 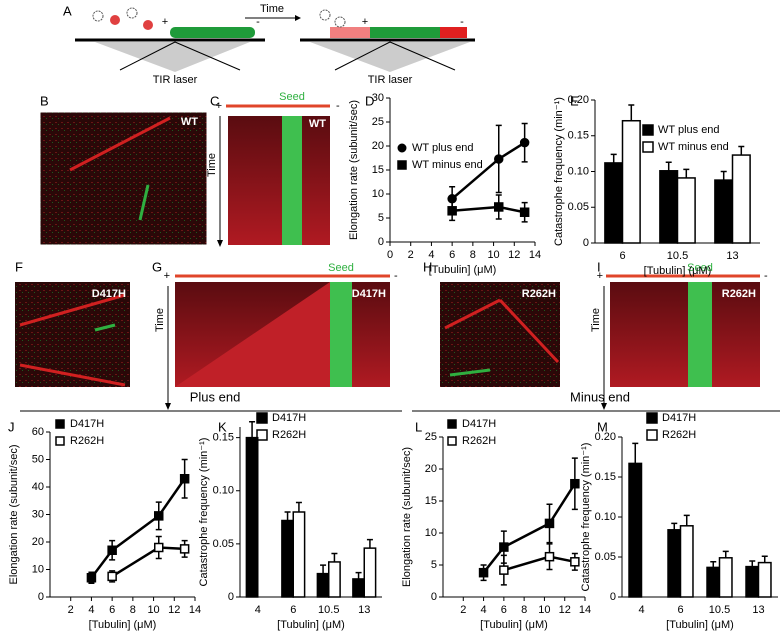 What do you see at coordinates (60, 441) in the screenshot?
I see `legend-marker` at bounding box center [60, 441].